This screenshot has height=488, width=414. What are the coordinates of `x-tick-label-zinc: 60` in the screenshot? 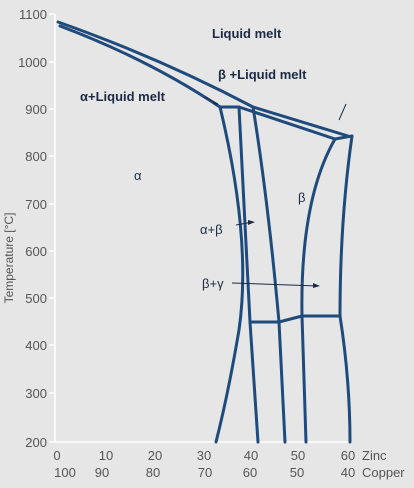 It's located at (348, 455).